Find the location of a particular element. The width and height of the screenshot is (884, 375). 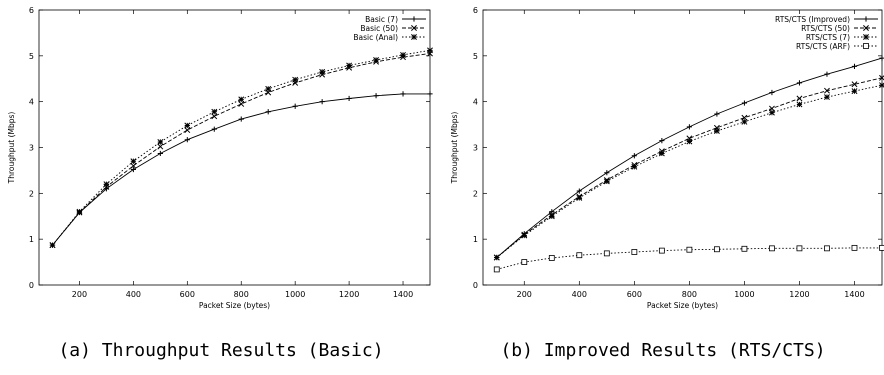

y-tick-label: 1 is located at coordinates (31, 239).